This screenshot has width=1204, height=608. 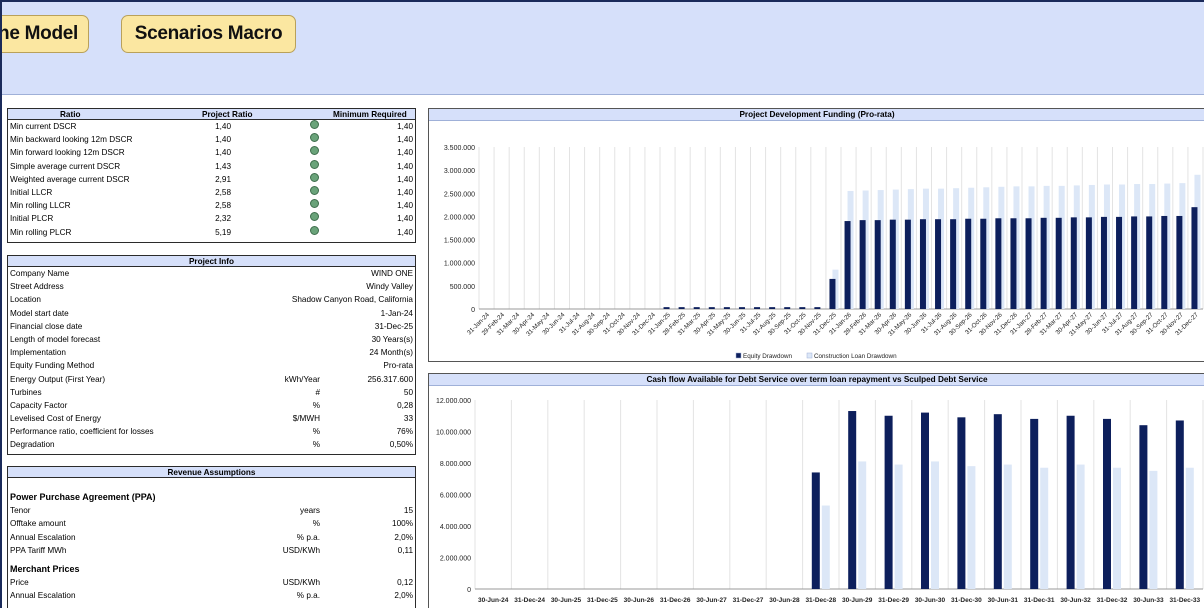 I want to click on assumption-value: Shadow Canyon Road, California, so click(x=352, y=300).